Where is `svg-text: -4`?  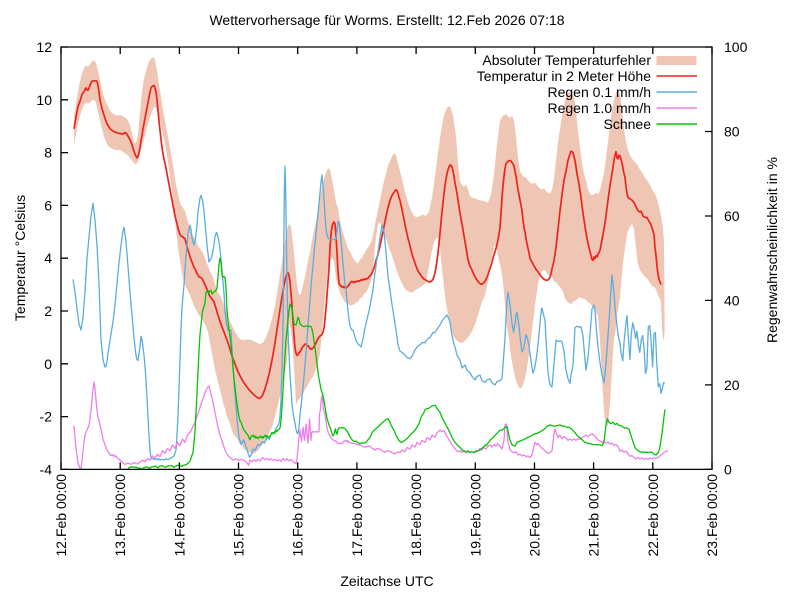
svg-text: -4 is located at coordinates (46, 469).